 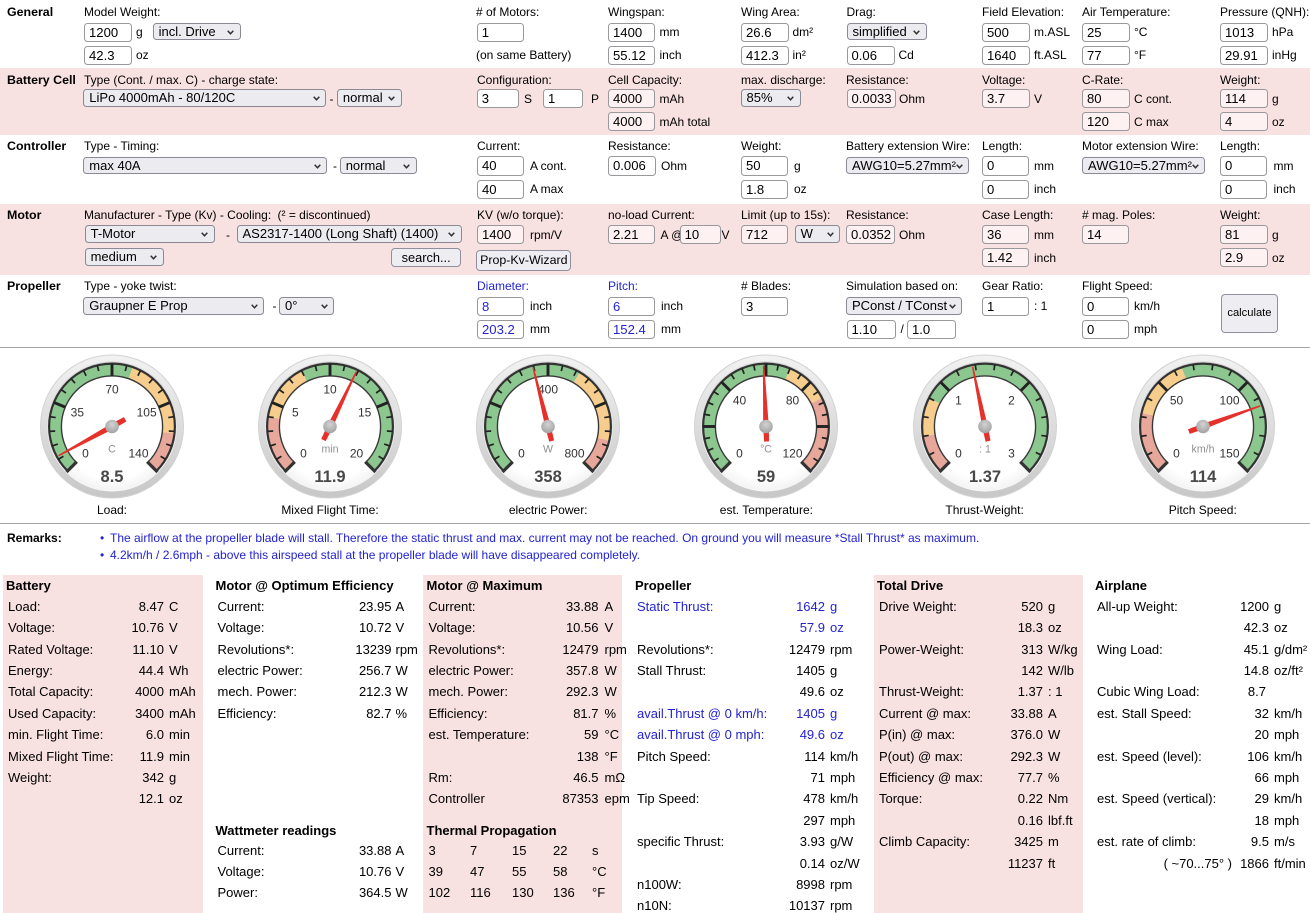 What do you see at coordinates (793, 400) in the screenshot?
I see `svg-text: 80` at bounding box center [793, 400].